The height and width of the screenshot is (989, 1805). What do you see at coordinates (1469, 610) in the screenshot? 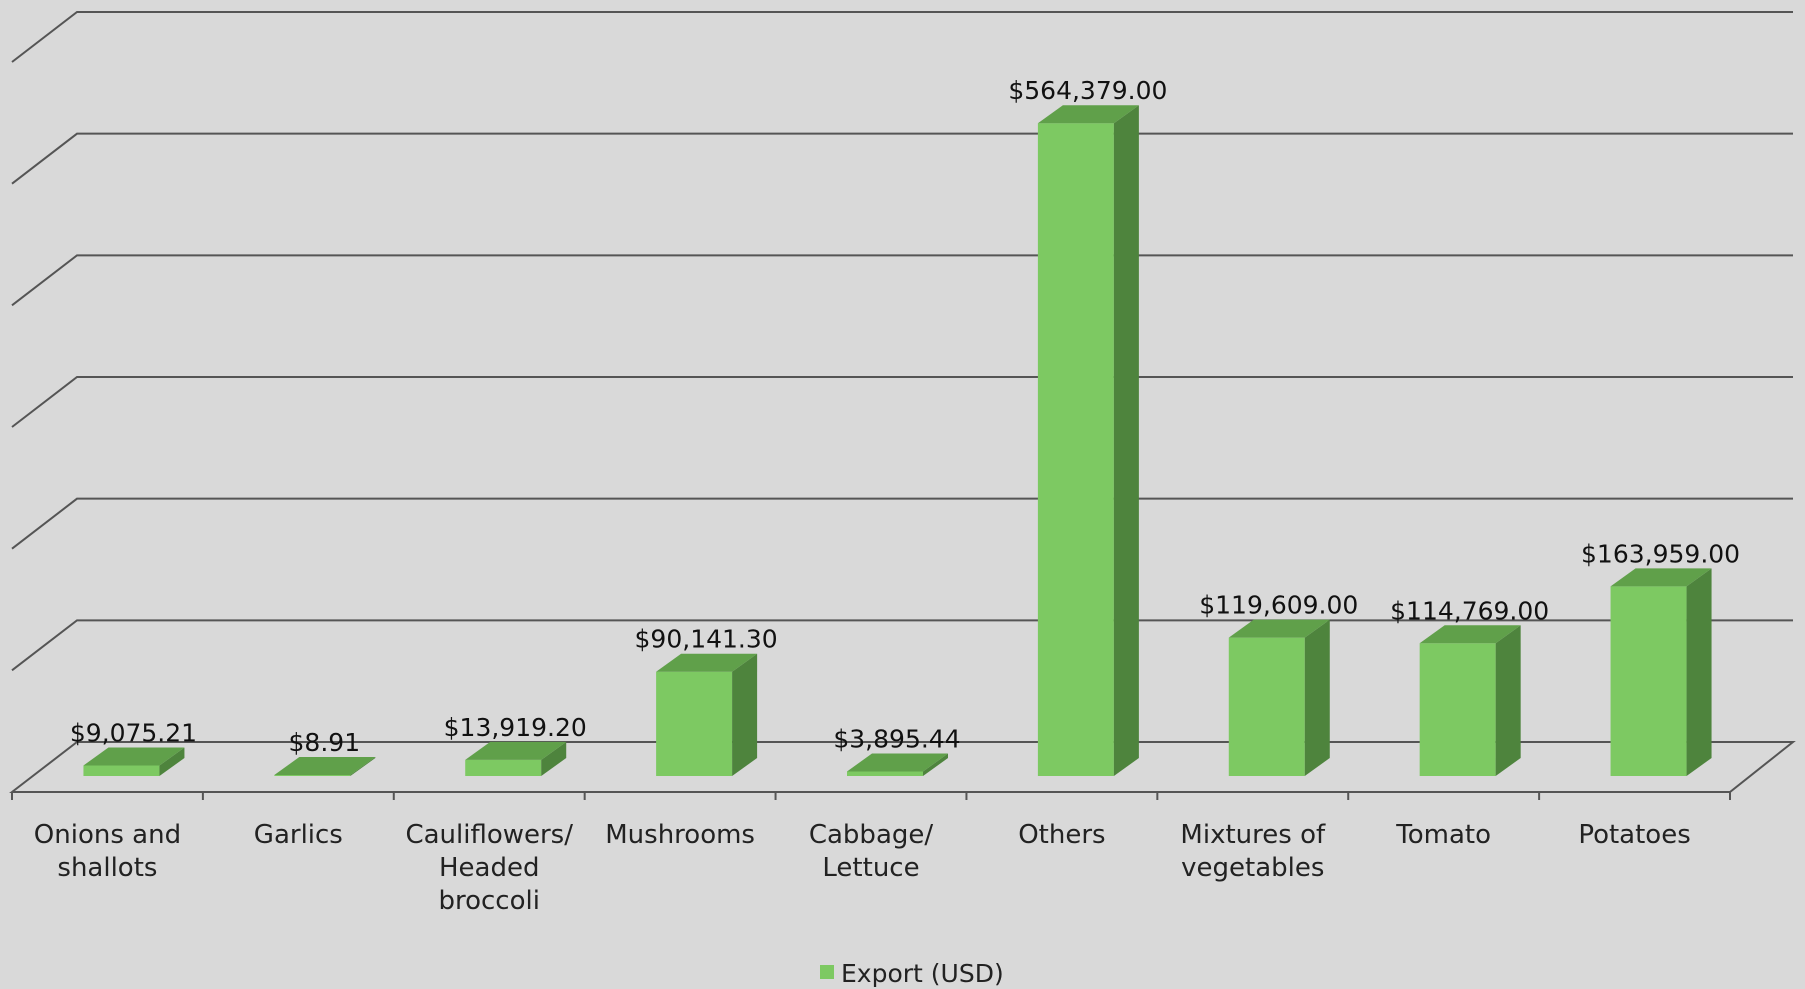
I see `data-label: $114,769.00` at bounding box center [1469, 610].